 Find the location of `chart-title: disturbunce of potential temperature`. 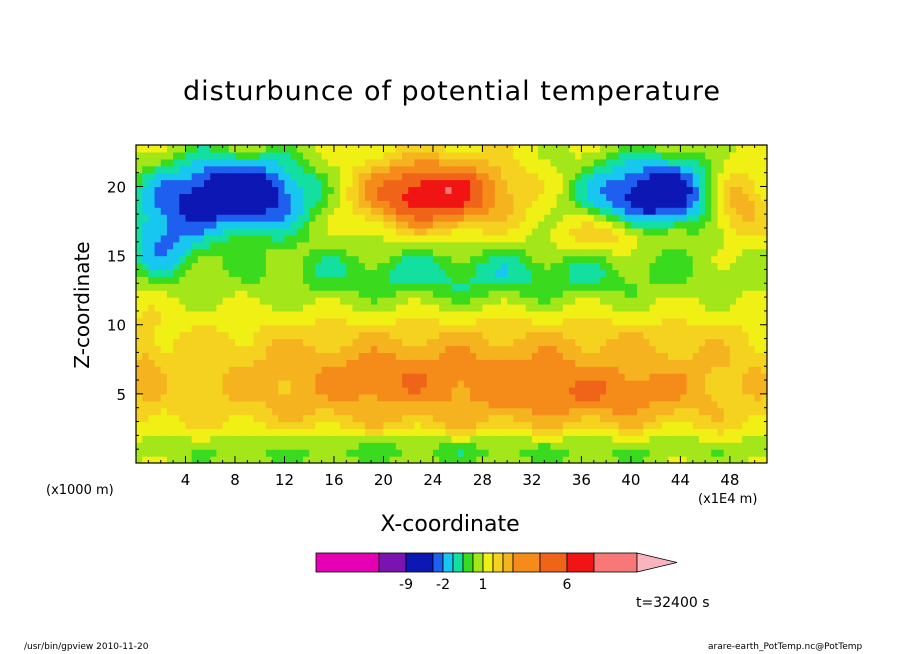

chart-title: disturbunce of potential temperature is located at coordinates (452, 91).